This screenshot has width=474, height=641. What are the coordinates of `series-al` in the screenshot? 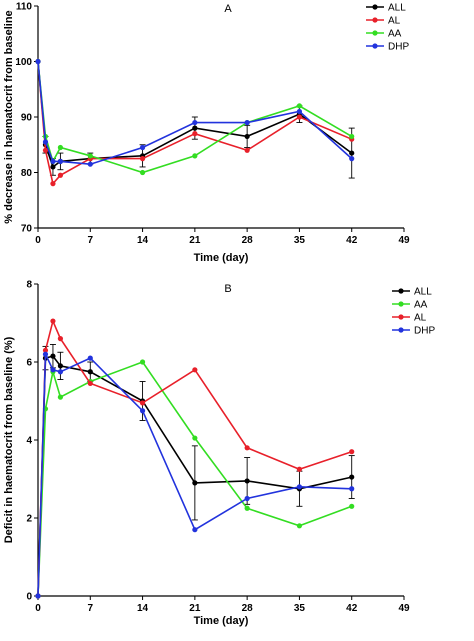 It's located at (195, 122).